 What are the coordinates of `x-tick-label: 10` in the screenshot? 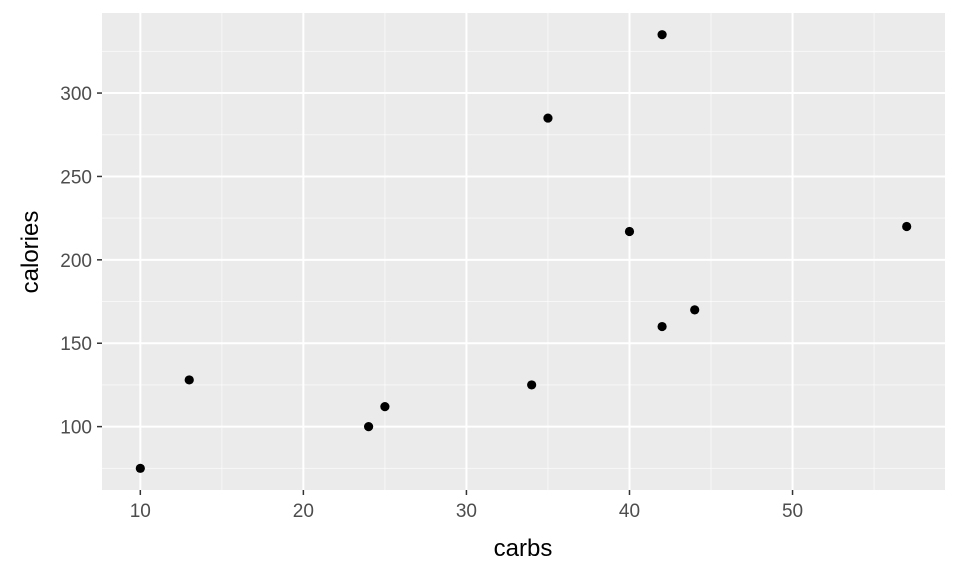 It's located at (140, 511).